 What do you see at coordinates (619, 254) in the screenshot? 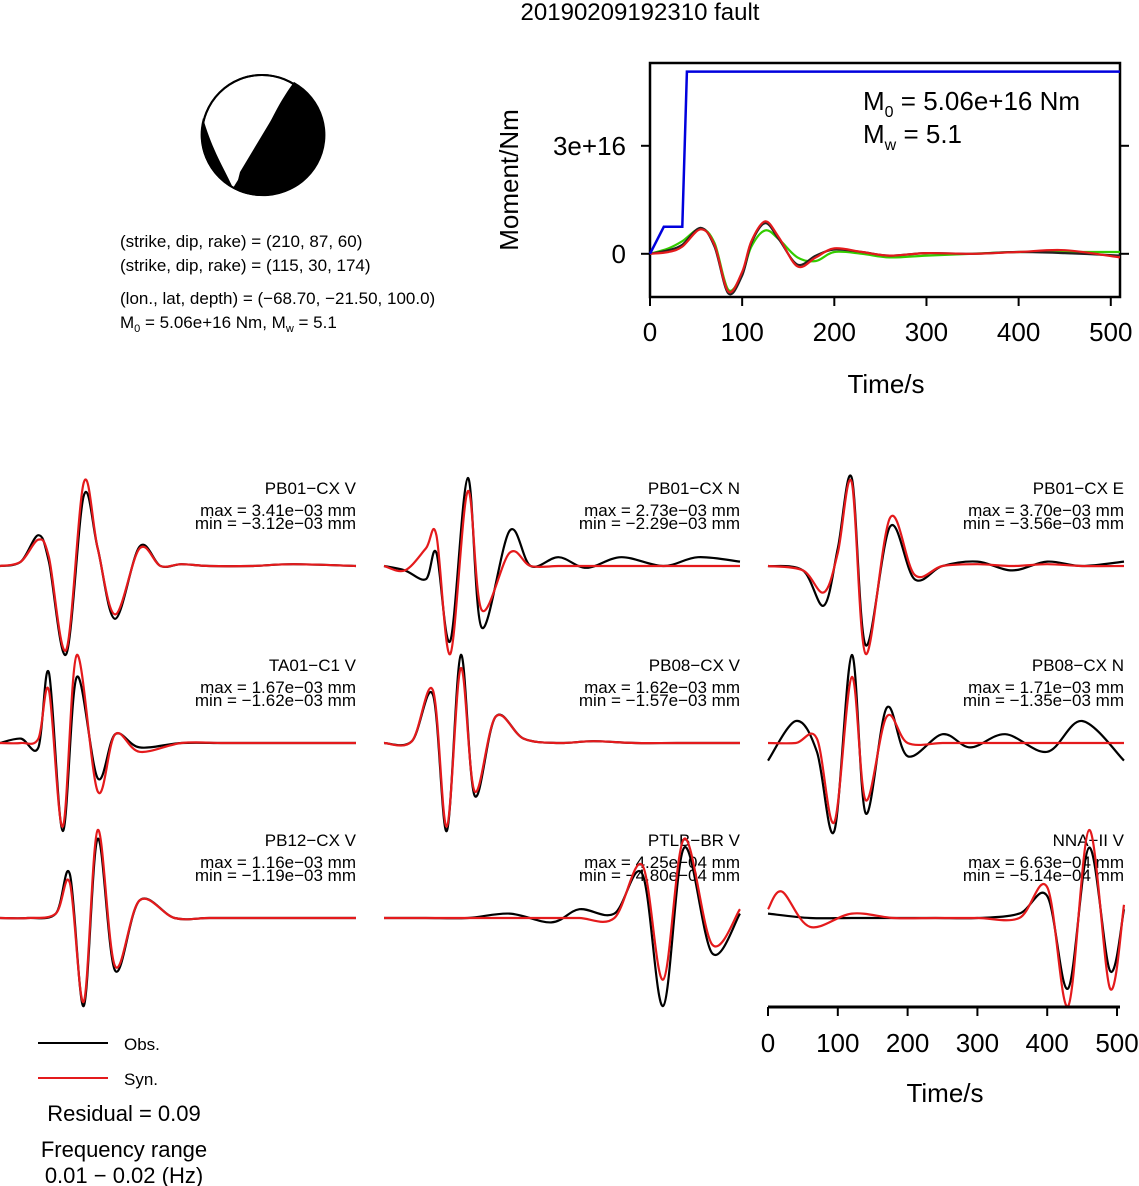
I see `moment-ytick-label: 0` at bounding box center [619, 254].